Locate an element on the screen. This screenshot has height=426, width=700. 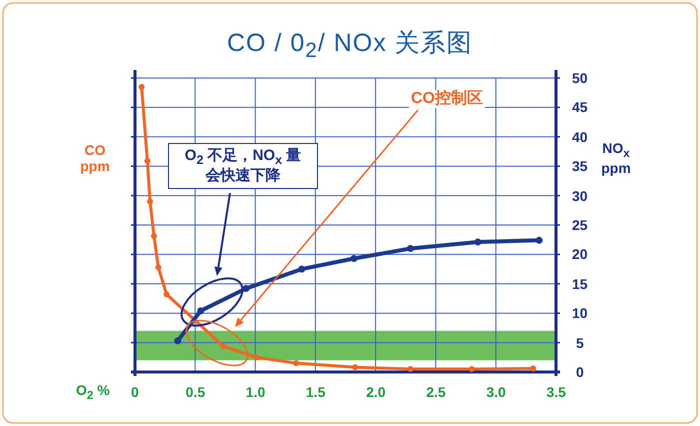
y2-tick-label: 50 is located at coordinates (580, 78).